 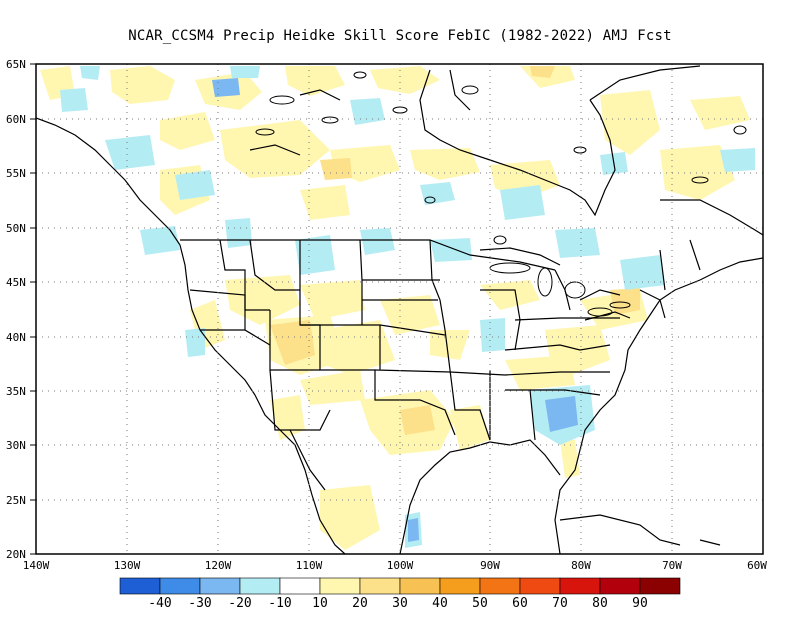 I want to click on lon-label: 120W, so click(x=218, y=565).